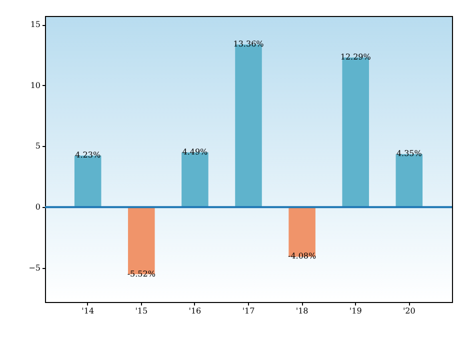  What do you see at coordinates (409, 311) in the screenshot?
I see `x-tick-label: '20` at bounding box center [409, 311].